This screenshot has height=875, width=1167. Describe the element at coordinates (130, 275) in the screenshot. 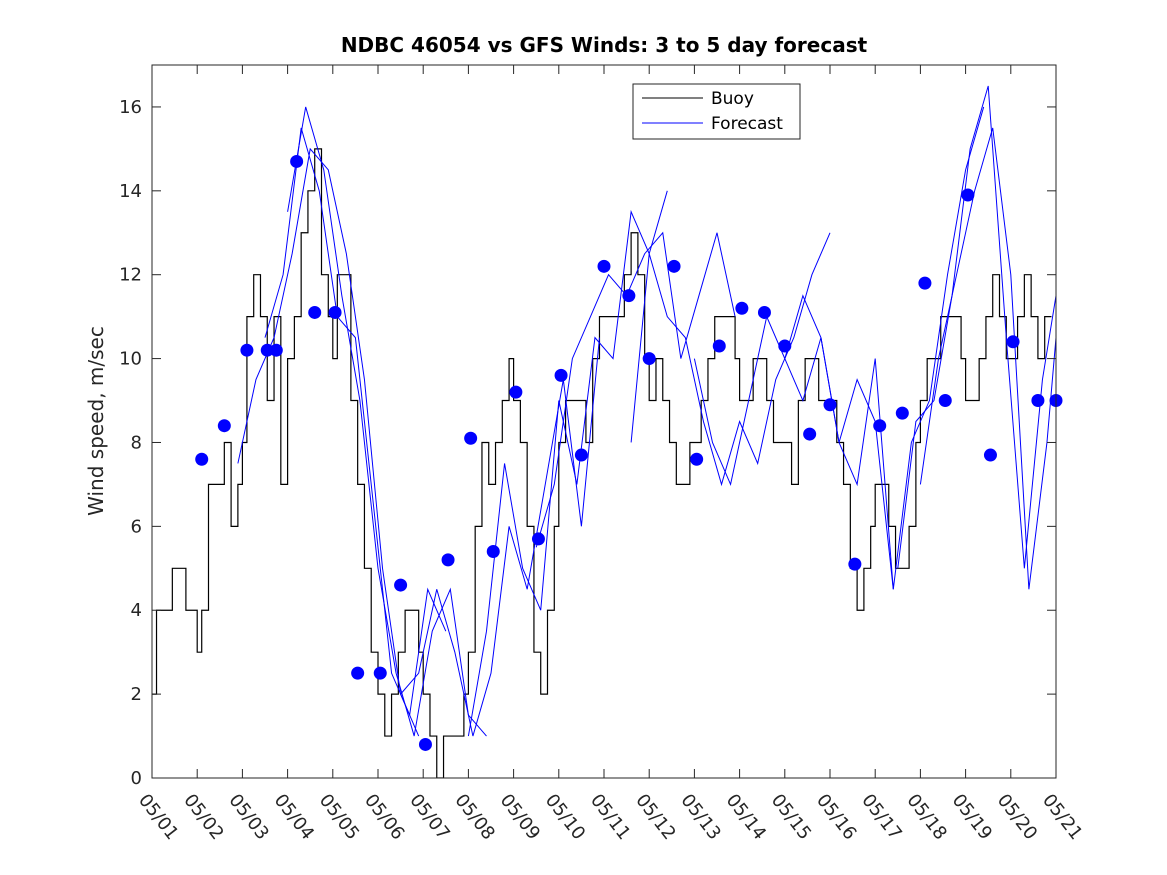

I see `y-tick-label-12: 12` at that location.